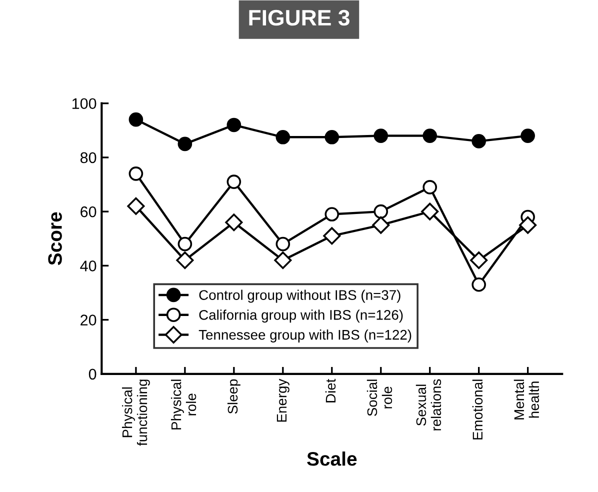 This screenshot has height=492, width=598. What do you see at coordinates (88, 158) in the screenshot?
I see `y-tick-label: 80` at bounding box center [88, 158].